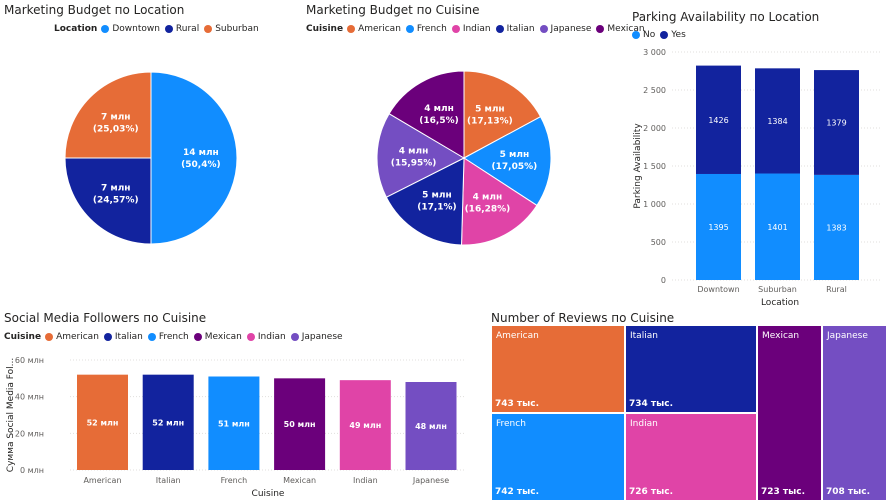 This screenshot has height=502, width=887. What do you see at coordinates (691, 369) in the screenshot?
I see `treemap-cell-italian: Italian 734 тыс.` at bounding box center [691, 369].